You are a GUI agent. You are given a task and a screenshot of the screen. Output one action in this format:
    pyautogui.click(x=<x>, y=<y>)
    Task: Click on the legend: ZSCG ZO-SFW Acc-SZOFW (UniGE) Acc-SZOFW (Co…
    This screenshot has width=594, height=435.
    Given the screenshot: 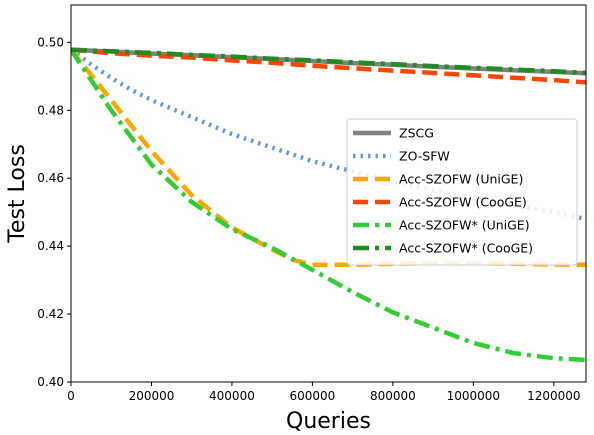 What is the action you would take?
    pyautogui.click(x=462, y=192)
    